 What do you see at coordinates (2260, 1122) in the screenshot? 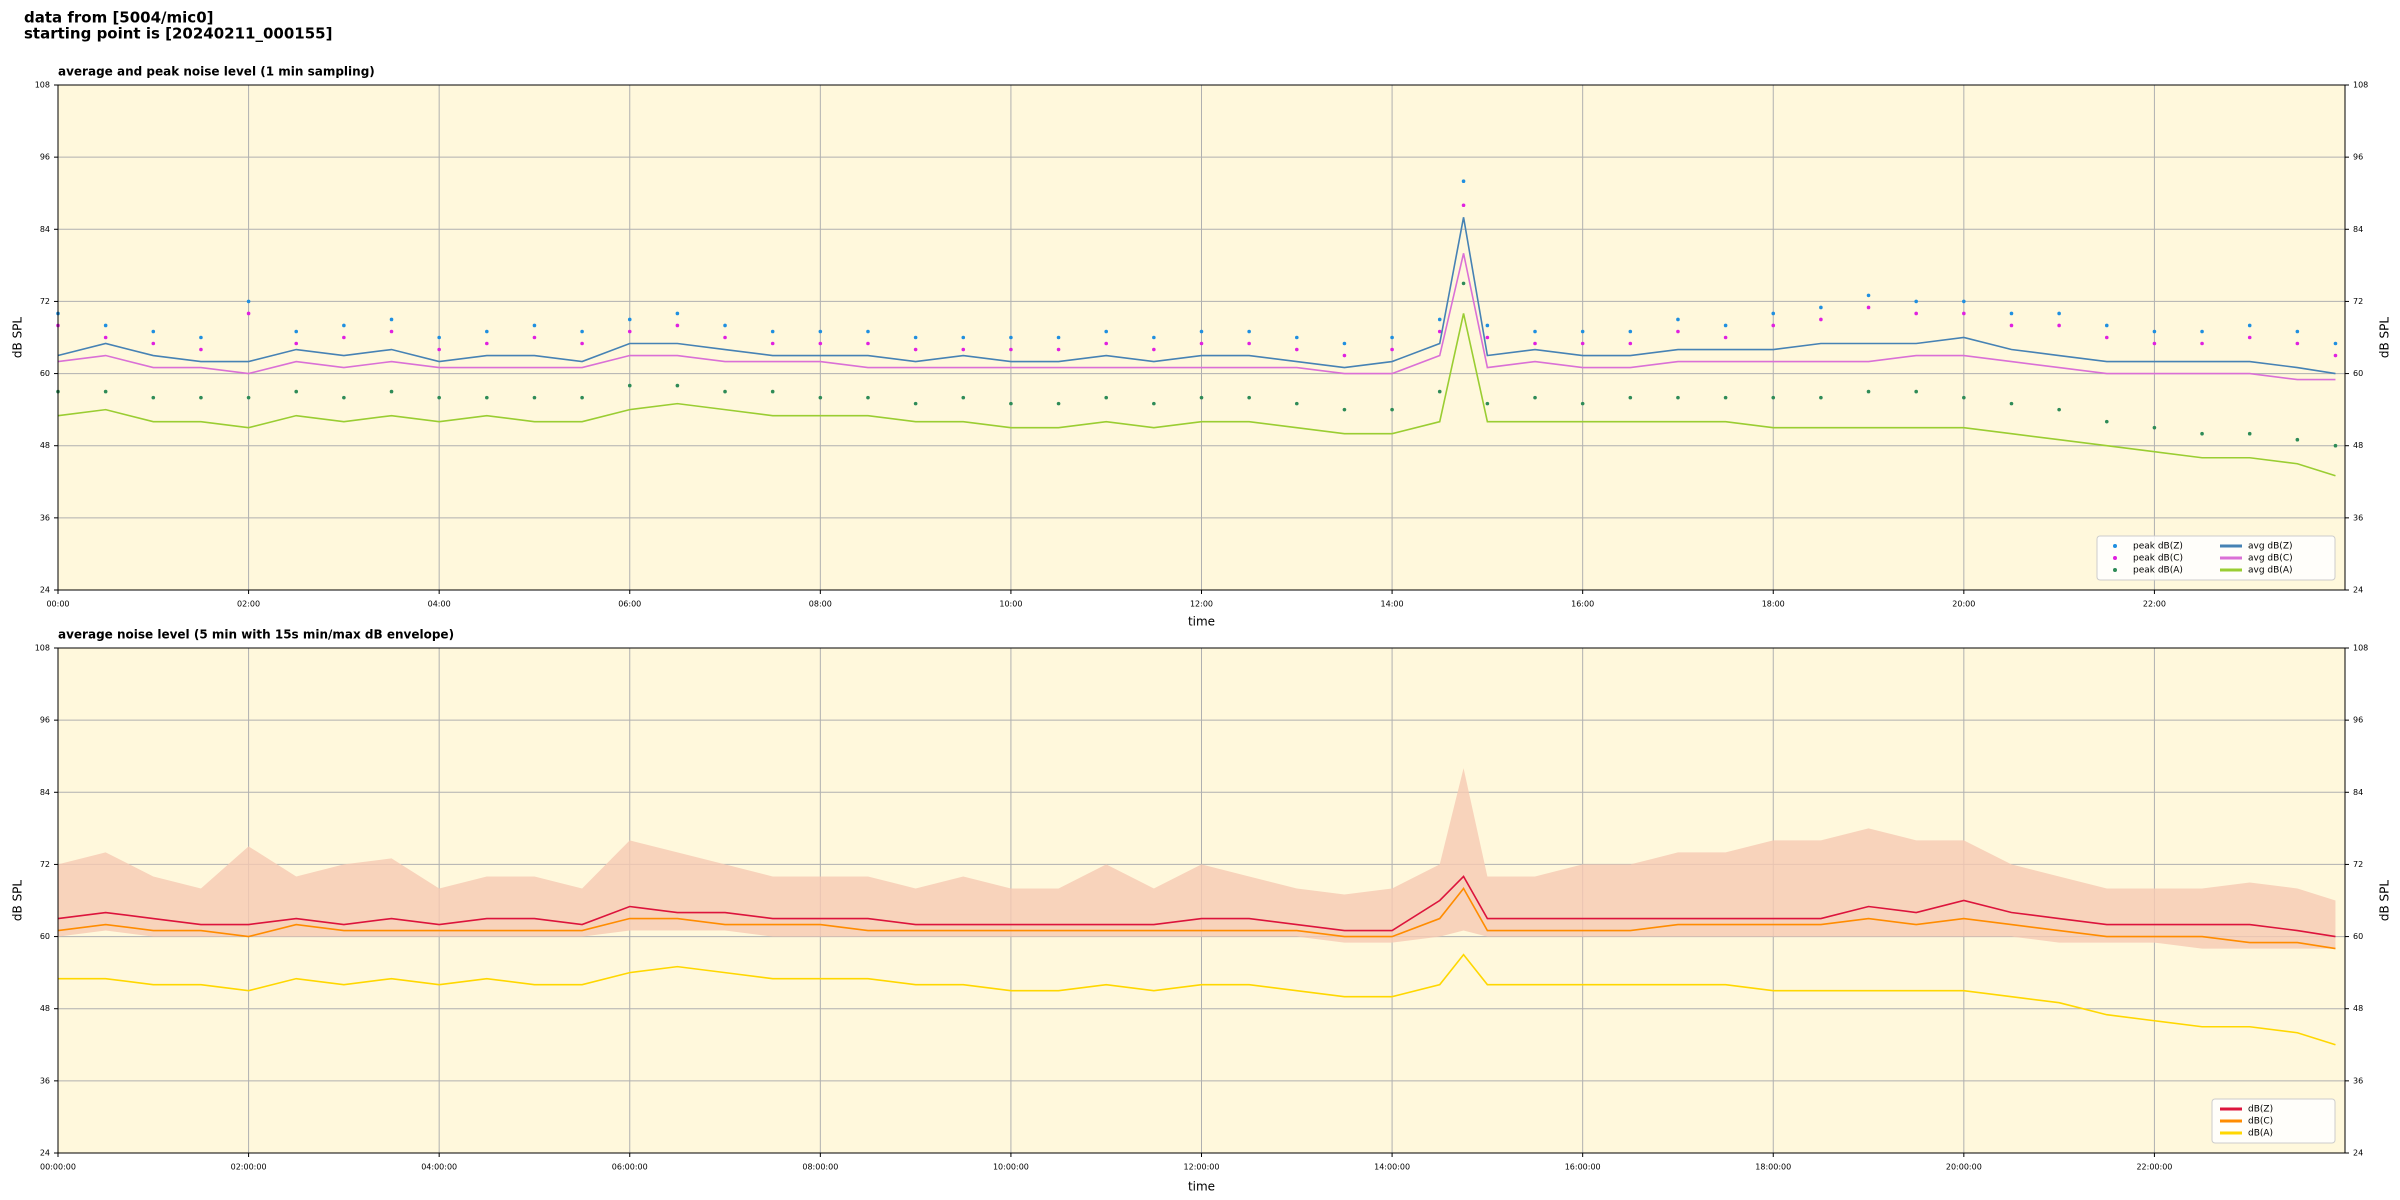
I see `legend-label: dB(C)` at bounding box center [2260, 1122].